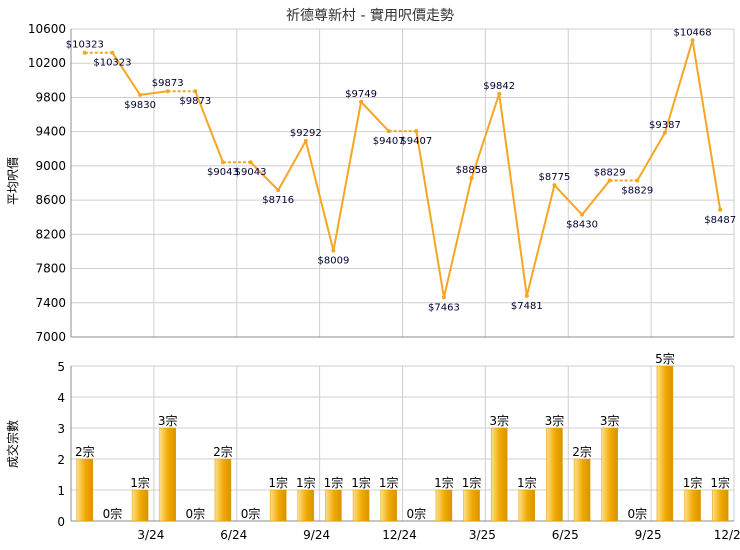  What do you see at coordinates (50, 200) in the screenshot?
I see `y-tick-label: 8600` at bounding box center [50, 200].